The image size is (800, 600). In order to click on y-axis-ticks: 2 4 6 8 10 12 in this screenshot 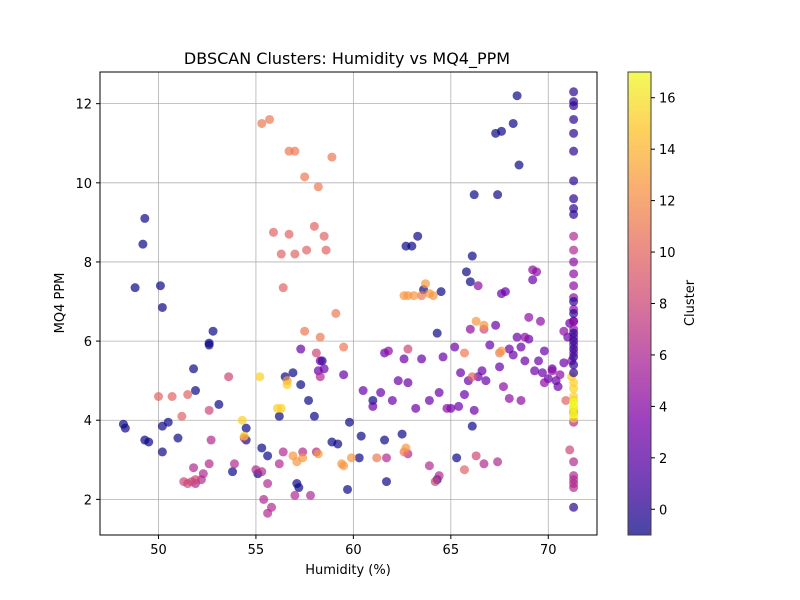, I will do `click(87, 303)`.